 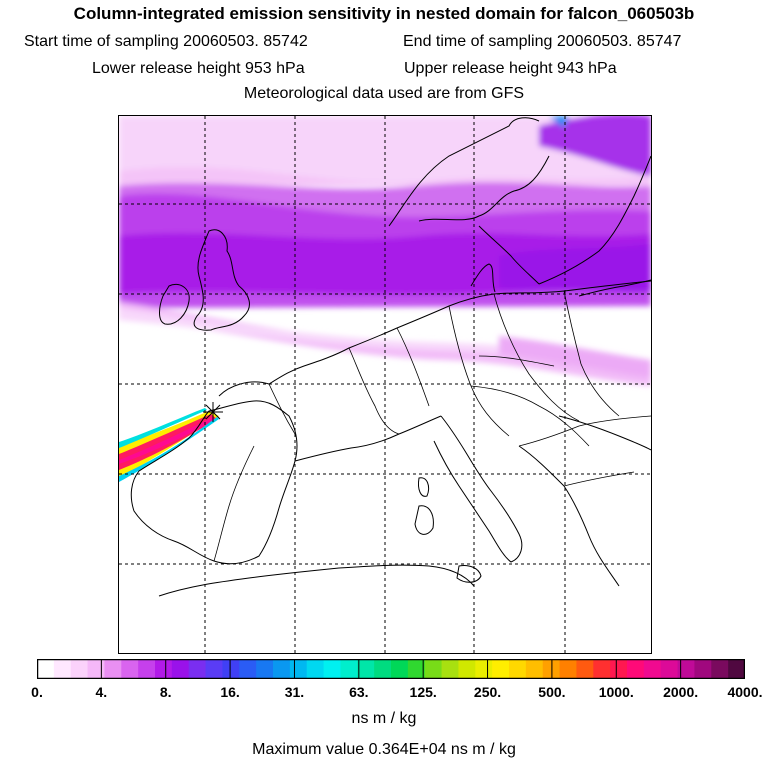 What do you see at coordinates (552, 692) in the screenshot?
I see `color-scale-tick-label: 500.` at bounding box center [552, 692].